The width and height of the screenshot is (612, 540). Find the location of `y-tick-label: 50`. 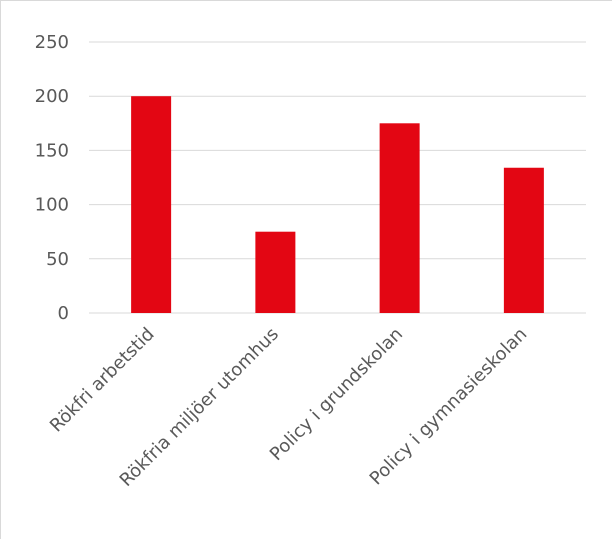

y-tick-label: 50 is located at coordinates (57, 259).